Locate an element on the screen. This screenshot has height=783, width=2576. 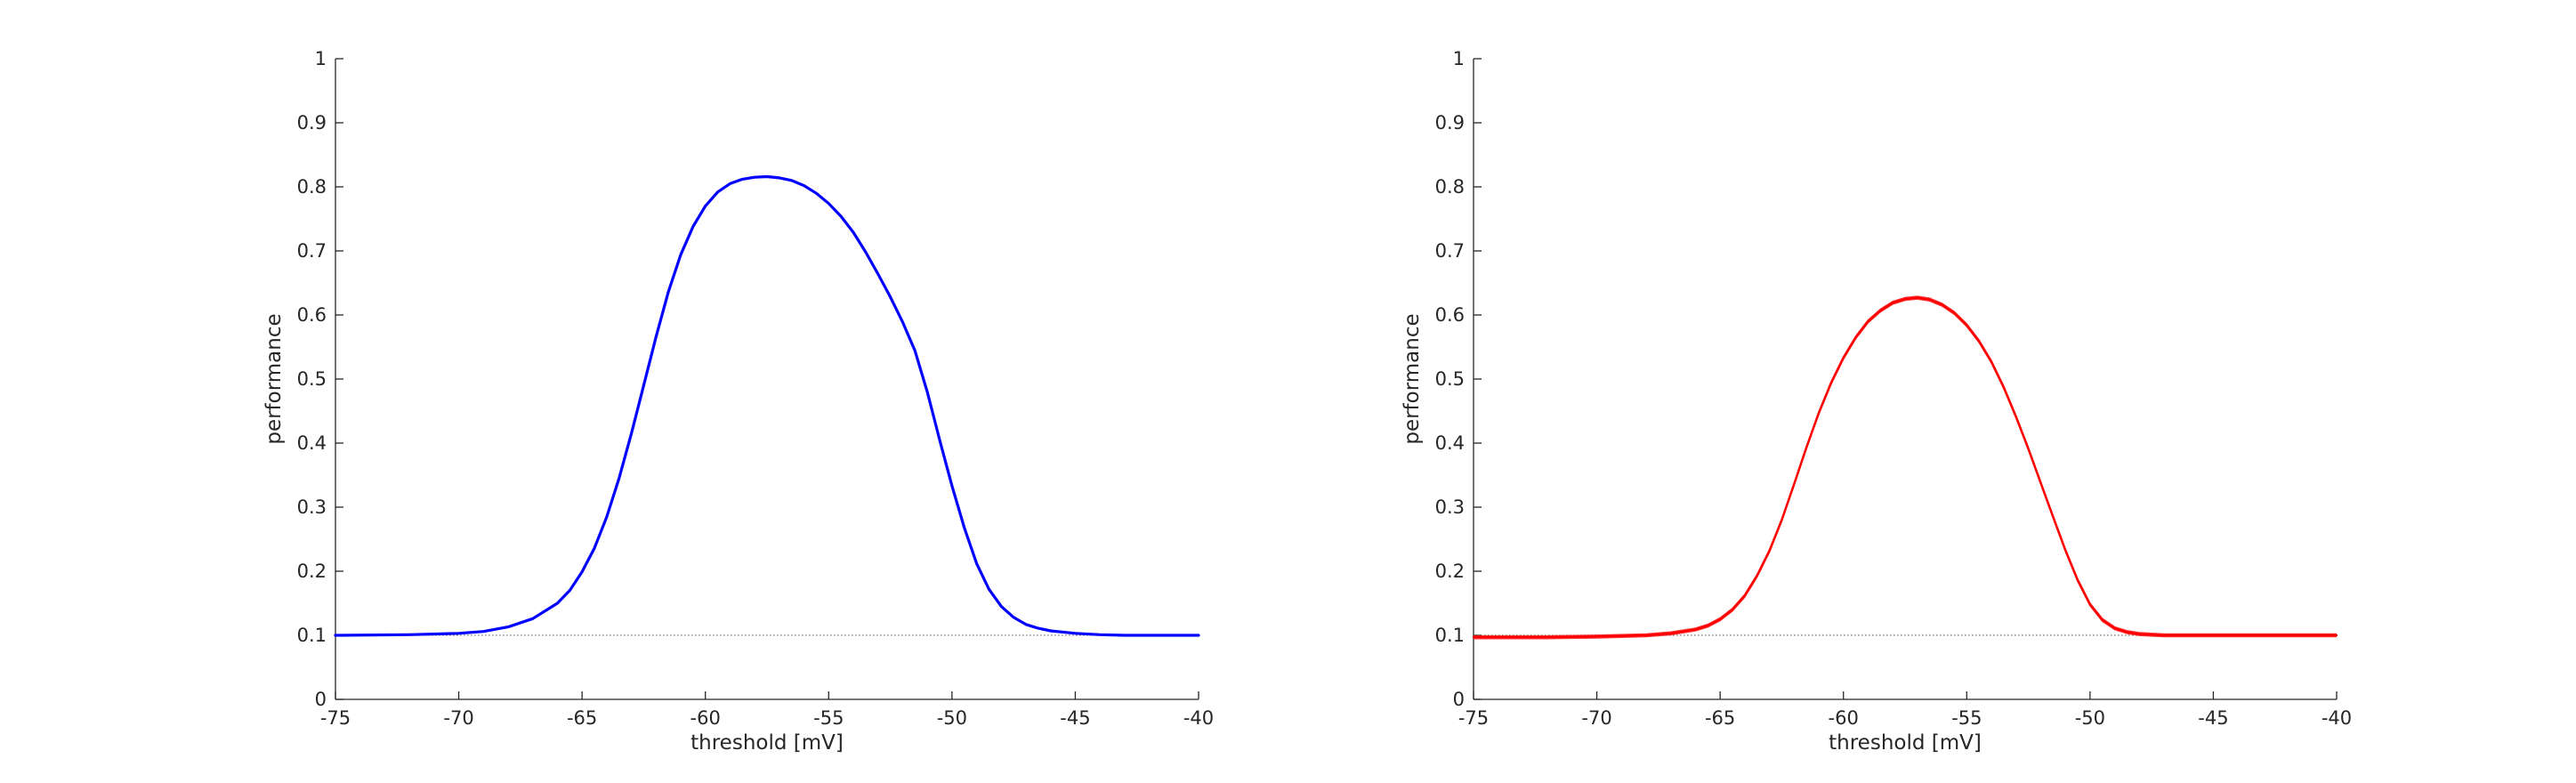
left-x-tick-label: -70 is located at coordinates (458, 718).